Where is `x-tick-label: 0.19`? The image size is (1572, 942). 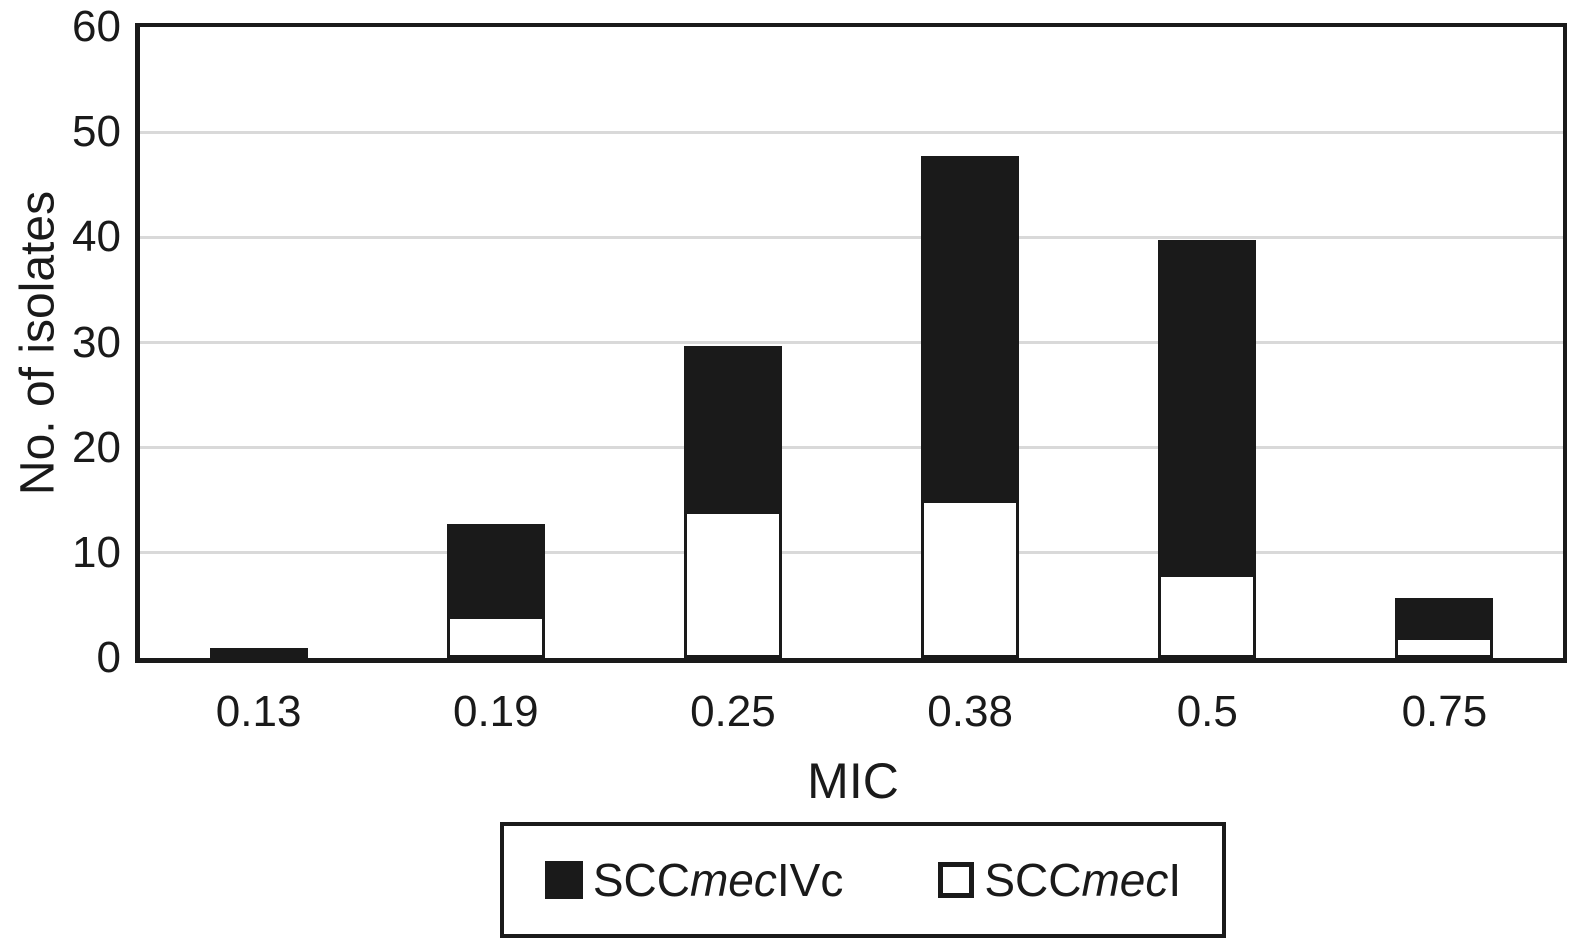
x-tick-label: 0.19 is located at coordinates (495, 711).